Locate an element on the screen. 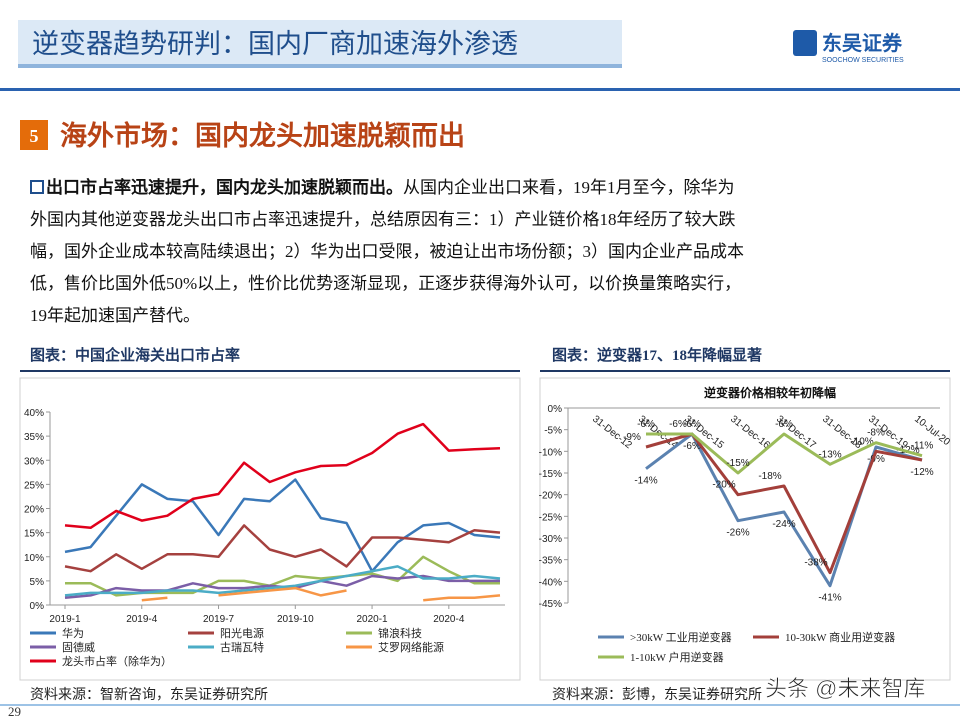  y-tick-label: -40% is located at coordinates (550, 582).